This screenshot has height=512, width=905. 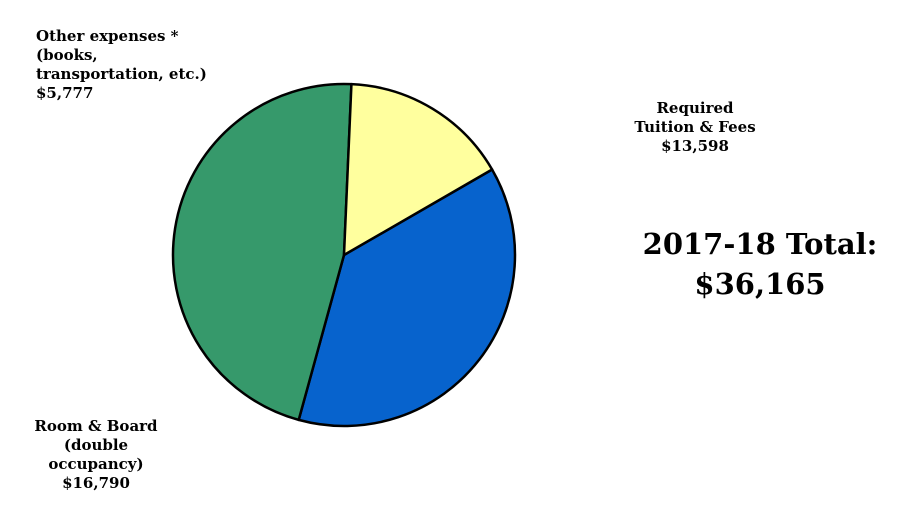 I want to click on slice-label-room-board-name: Room & Board (double occupancy), so click(x=96, y=445).